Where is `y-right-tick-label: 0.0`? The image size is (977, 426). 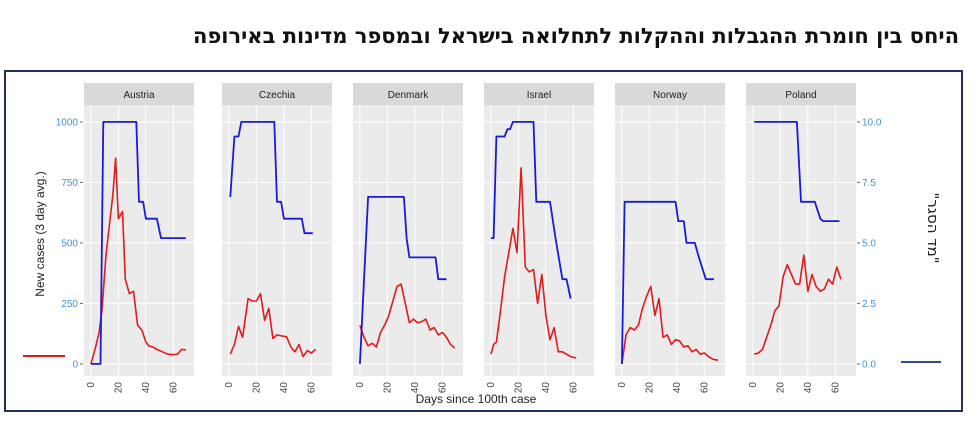
y-right-tick-label: 0.0 is located at coordinates (869, 364).